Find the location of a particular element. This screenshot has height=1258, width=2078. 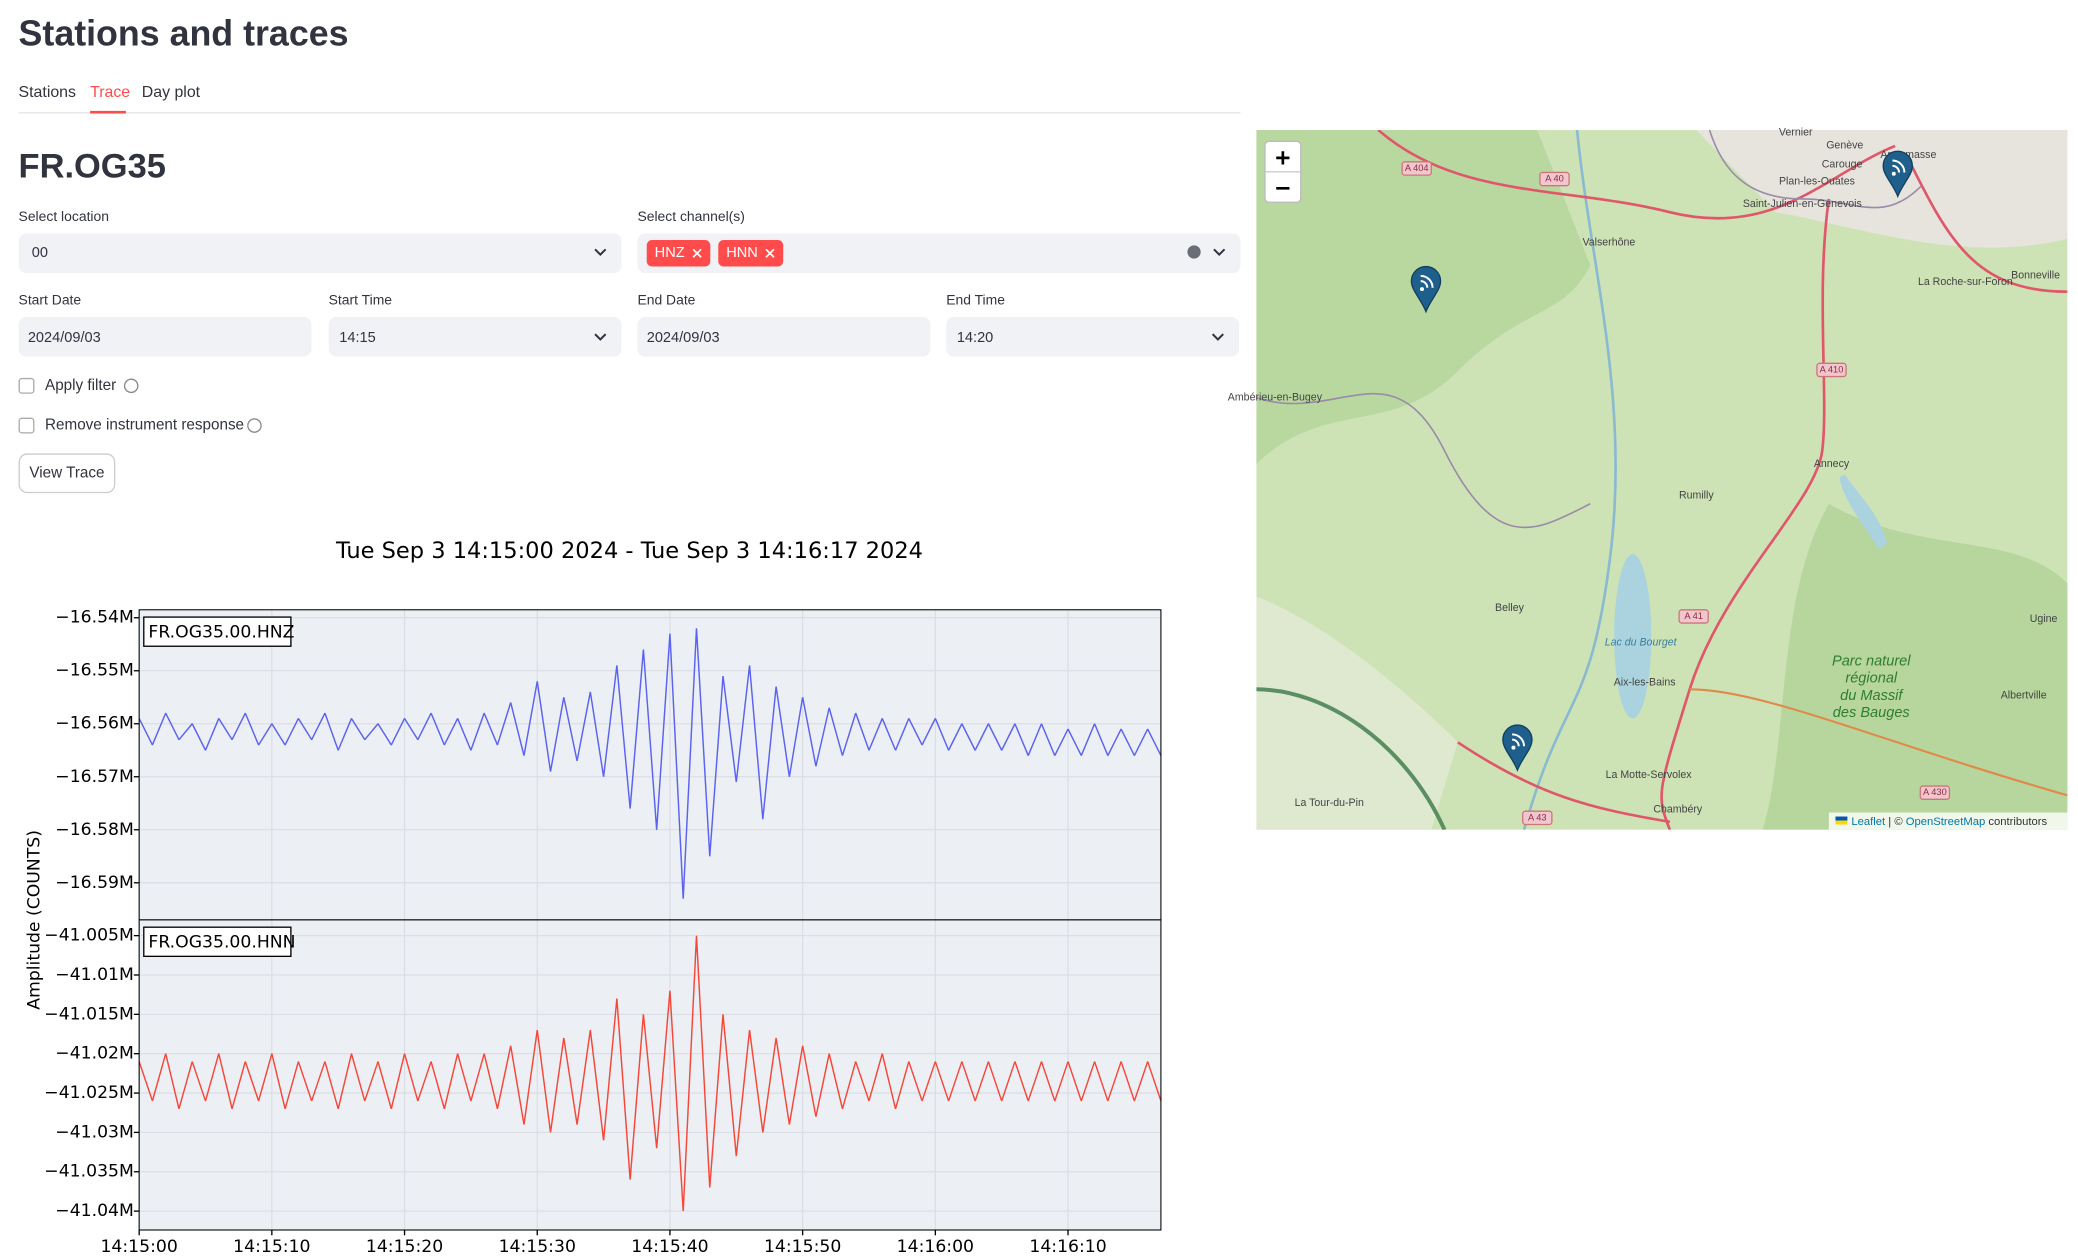

map-place-label: Lac du Bourget is located at coordinates (1641, 643).